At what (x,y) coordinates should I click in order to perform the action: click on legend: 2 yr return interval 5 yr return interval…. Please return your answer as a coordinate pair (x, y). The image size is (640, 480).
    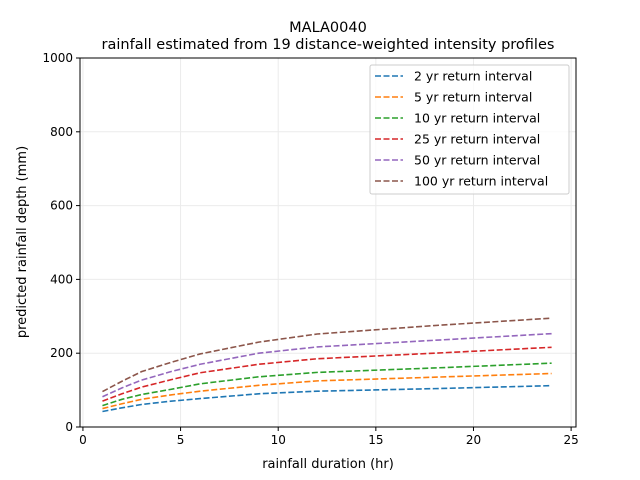
    Looking at the image, I should click on (469, 129).